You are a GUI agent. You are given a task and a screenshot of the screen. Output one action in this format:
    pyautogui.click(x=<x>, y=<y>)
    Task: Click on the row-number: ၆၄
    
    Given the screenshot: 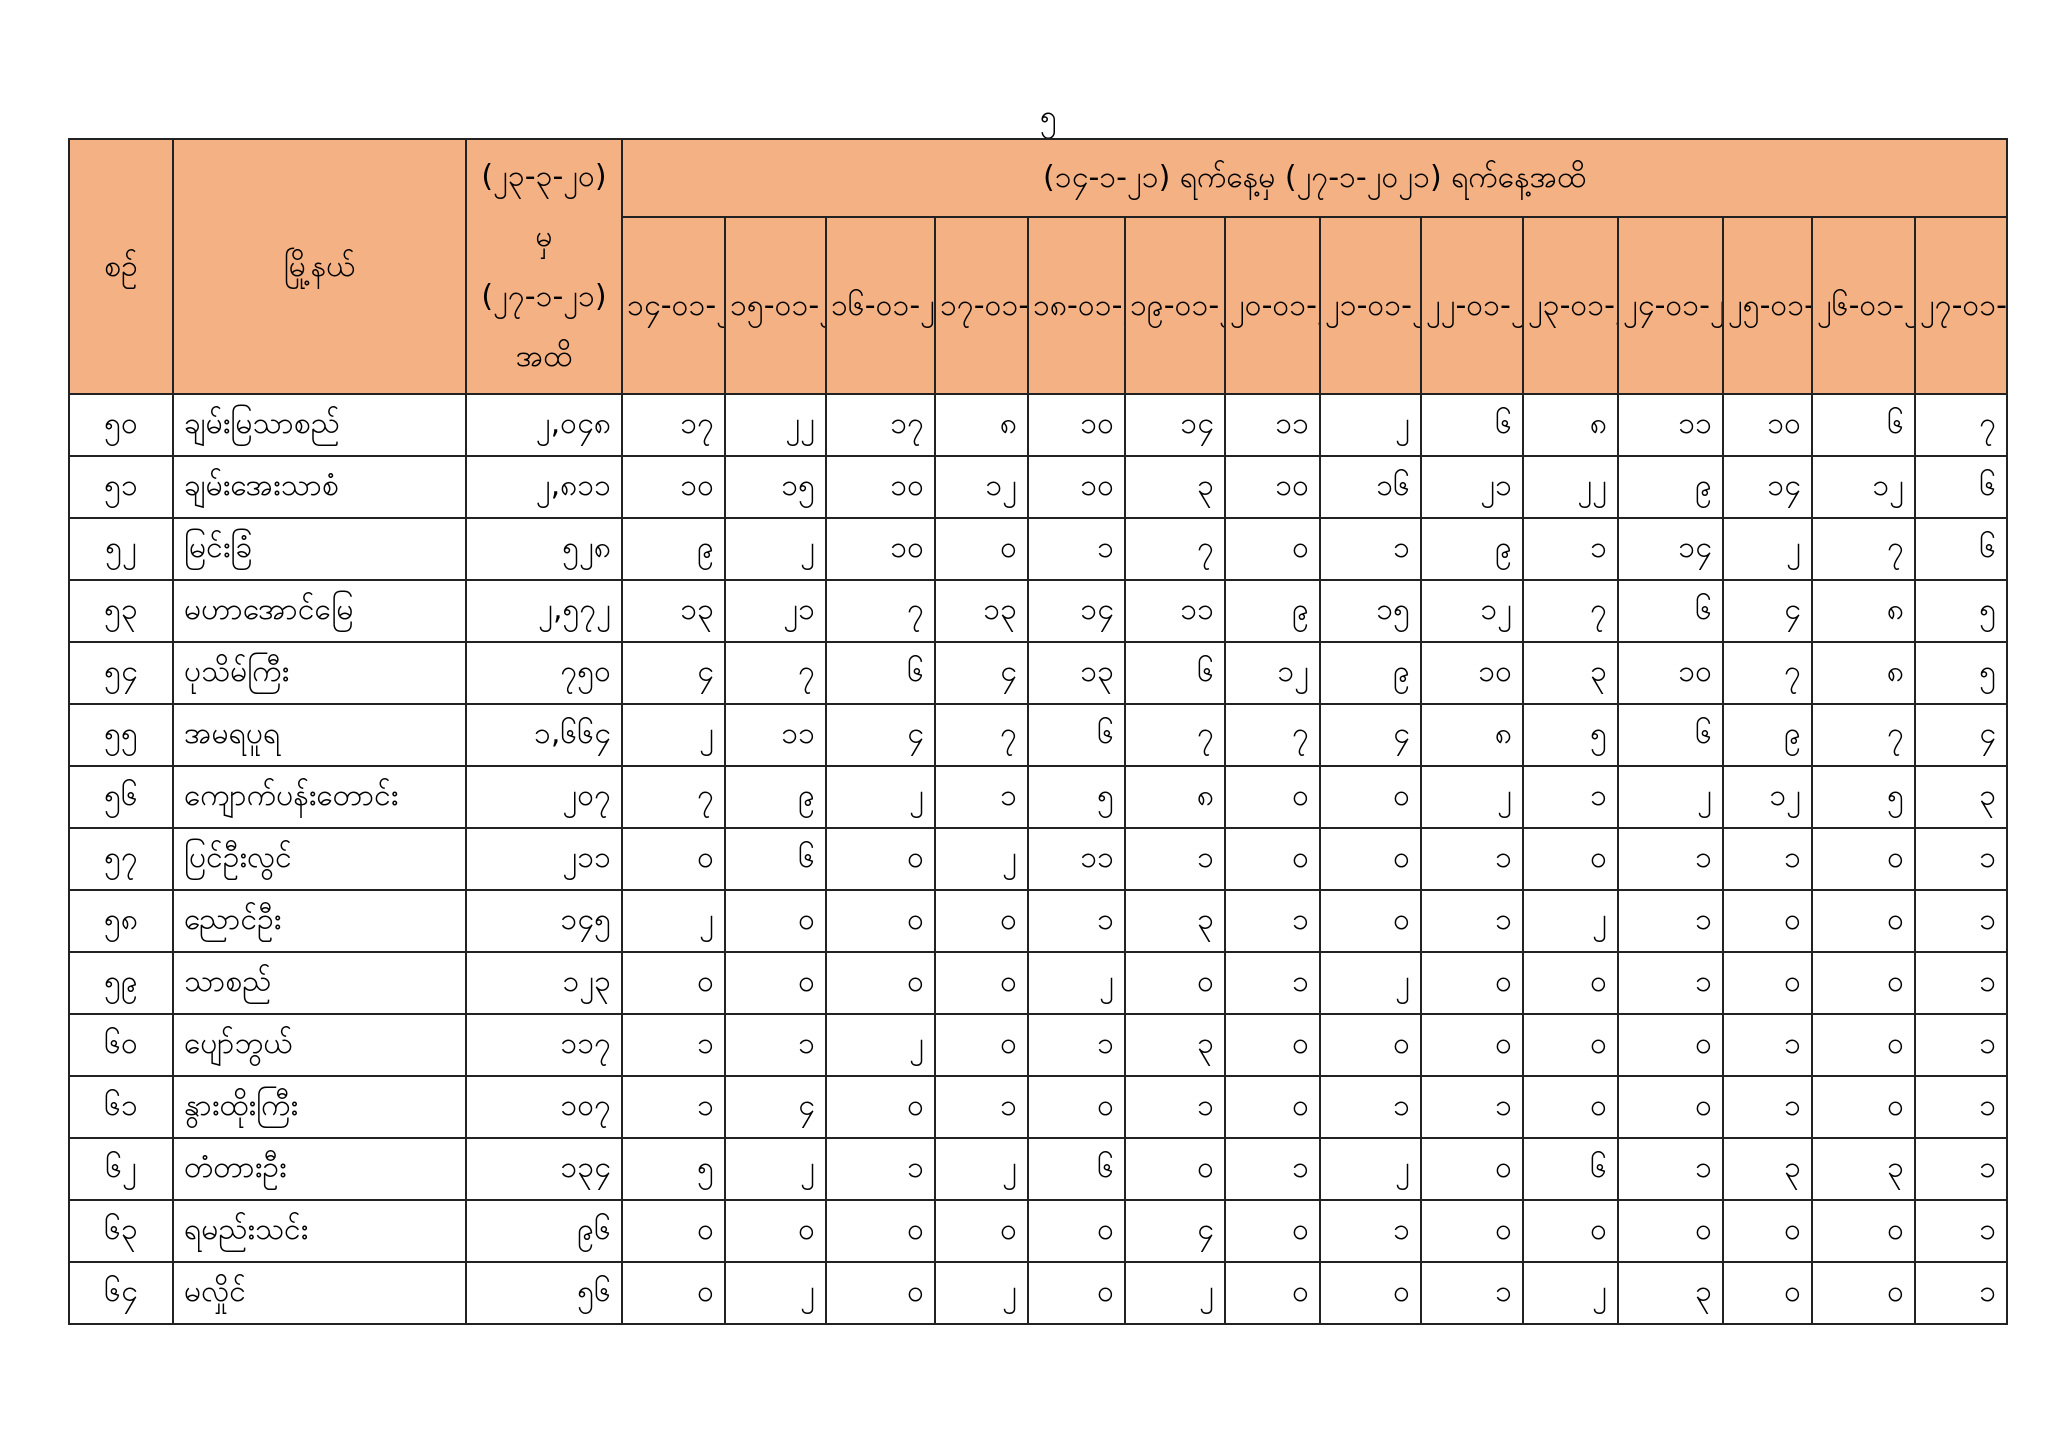 What is the action you would take?
    pyautogui.click(x=121, y=1293)
    